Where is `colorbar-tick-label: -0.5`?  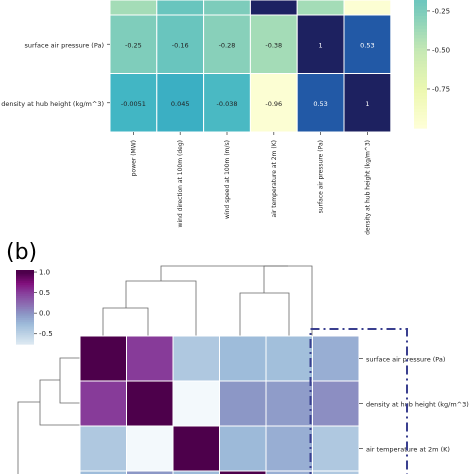
colorbar-tick-label: -0.5 is located at coordinates (46, 334).